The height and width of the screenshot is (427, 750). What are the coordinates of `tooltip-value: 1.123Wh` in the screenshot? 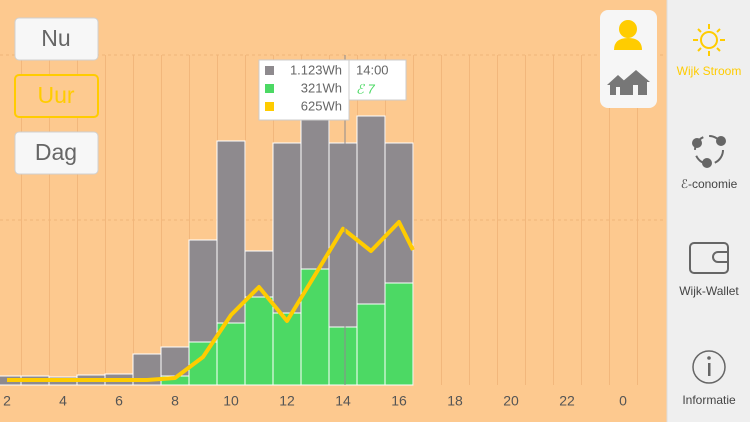 It's located at (316, 69).